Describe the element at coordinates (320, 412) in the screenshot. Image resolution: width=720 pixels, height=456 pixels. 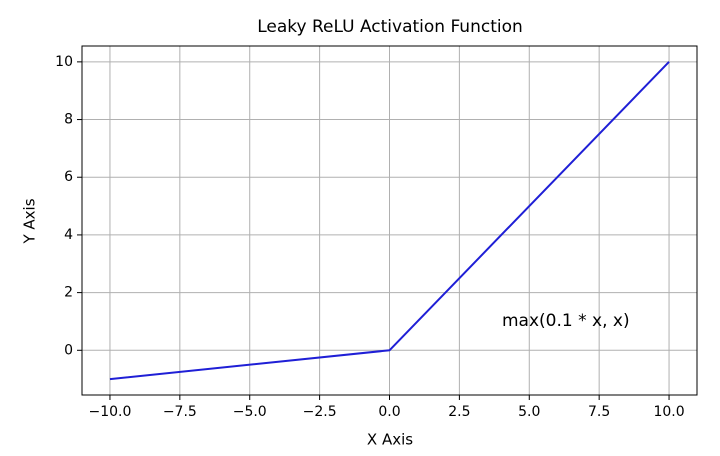
I see `x-tick-label: −2.5` at that location.